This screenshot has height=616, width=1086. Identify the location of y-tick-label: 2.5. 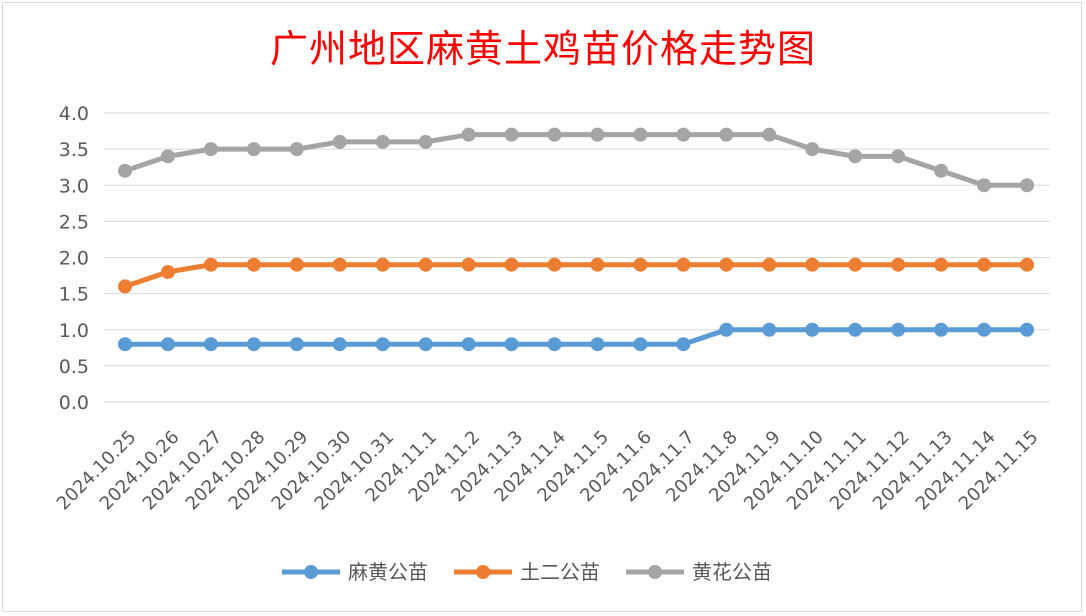
(74, 222).